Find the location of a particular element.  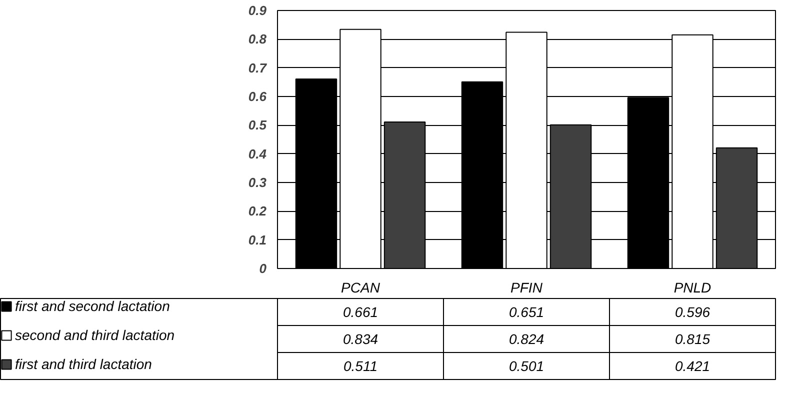

y-tick-label: 0.1 is located at coordinates (257, 240).